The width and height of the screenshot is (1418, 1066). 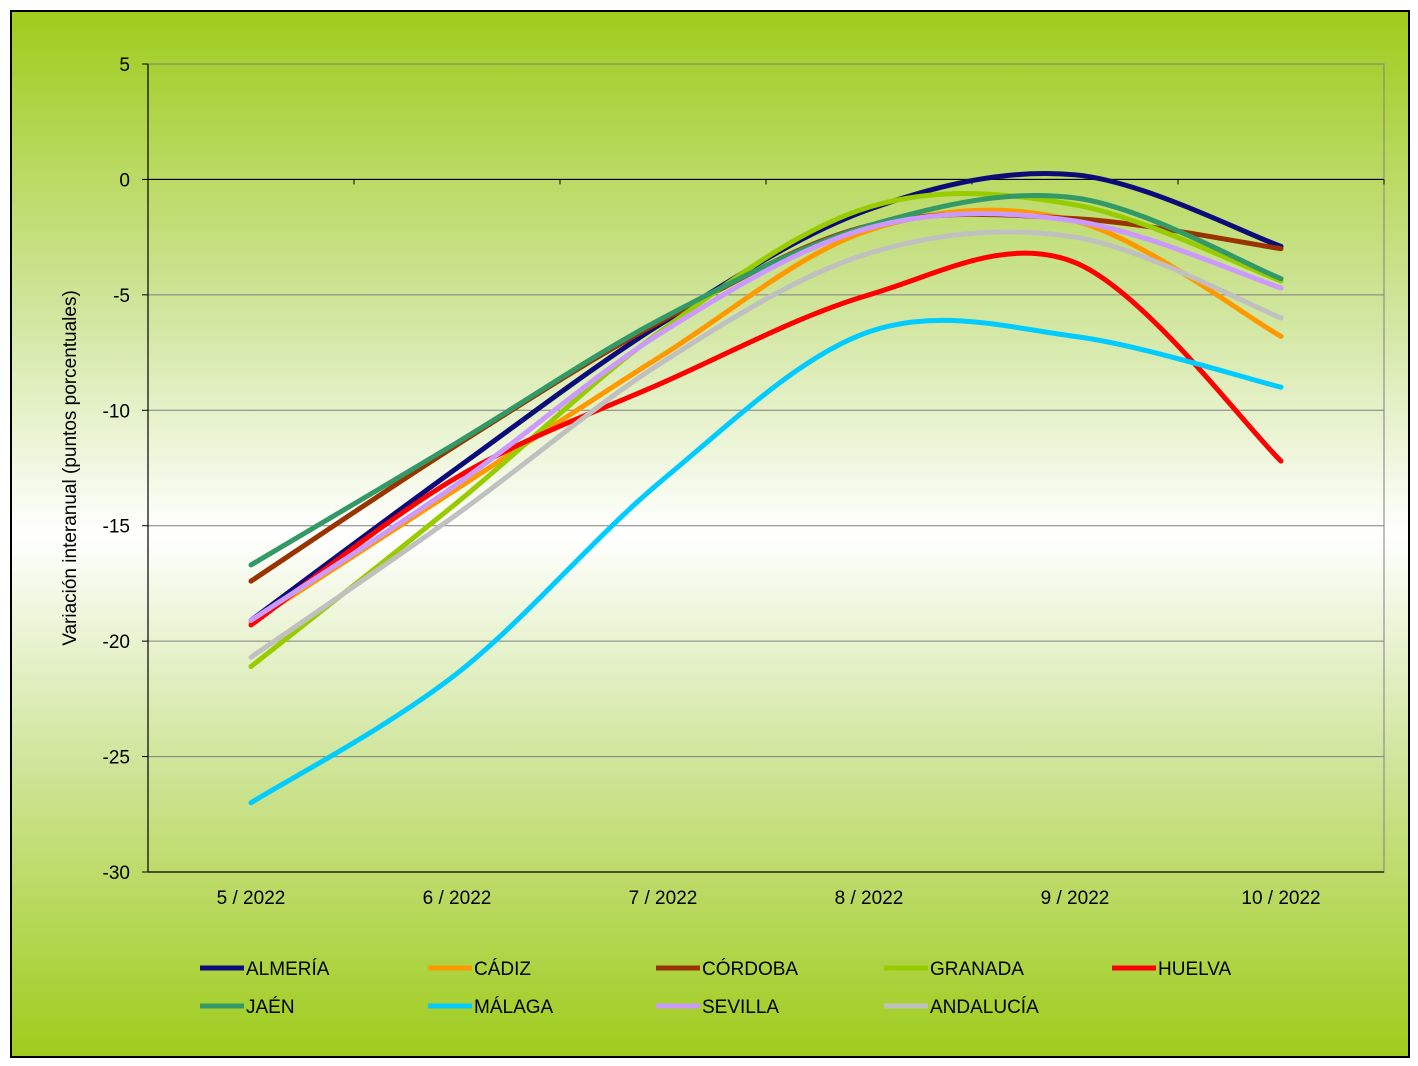 I want to click on legend-item: MÁLAGA, so click(x=491, y=1007).